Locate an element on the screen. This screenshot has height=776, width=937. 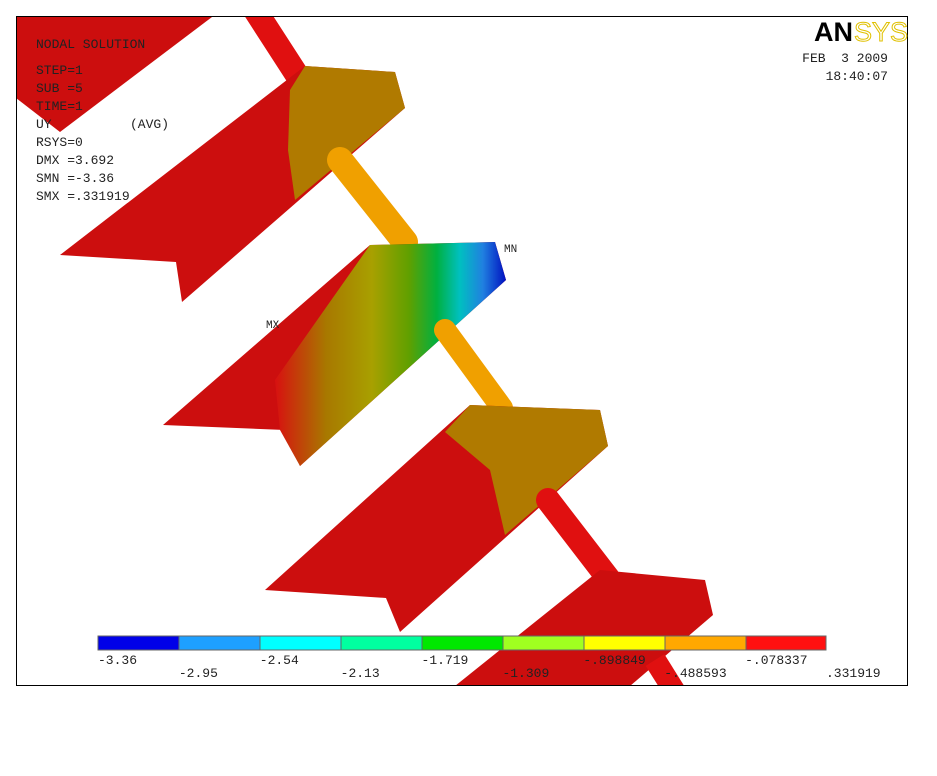
time: 18:40:07 is located at coordinates (857, 76).